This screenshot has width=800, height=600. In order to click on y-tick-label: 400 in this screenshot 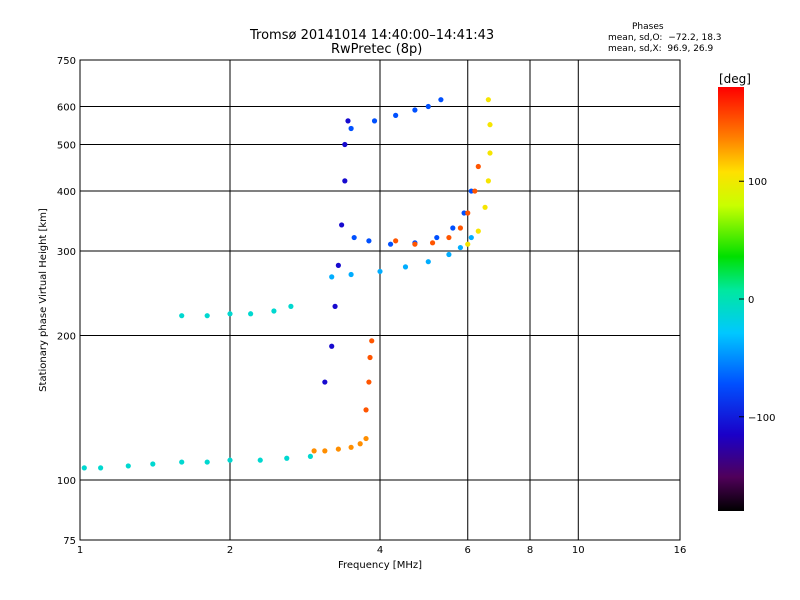, I will do `click(66, 192)`.